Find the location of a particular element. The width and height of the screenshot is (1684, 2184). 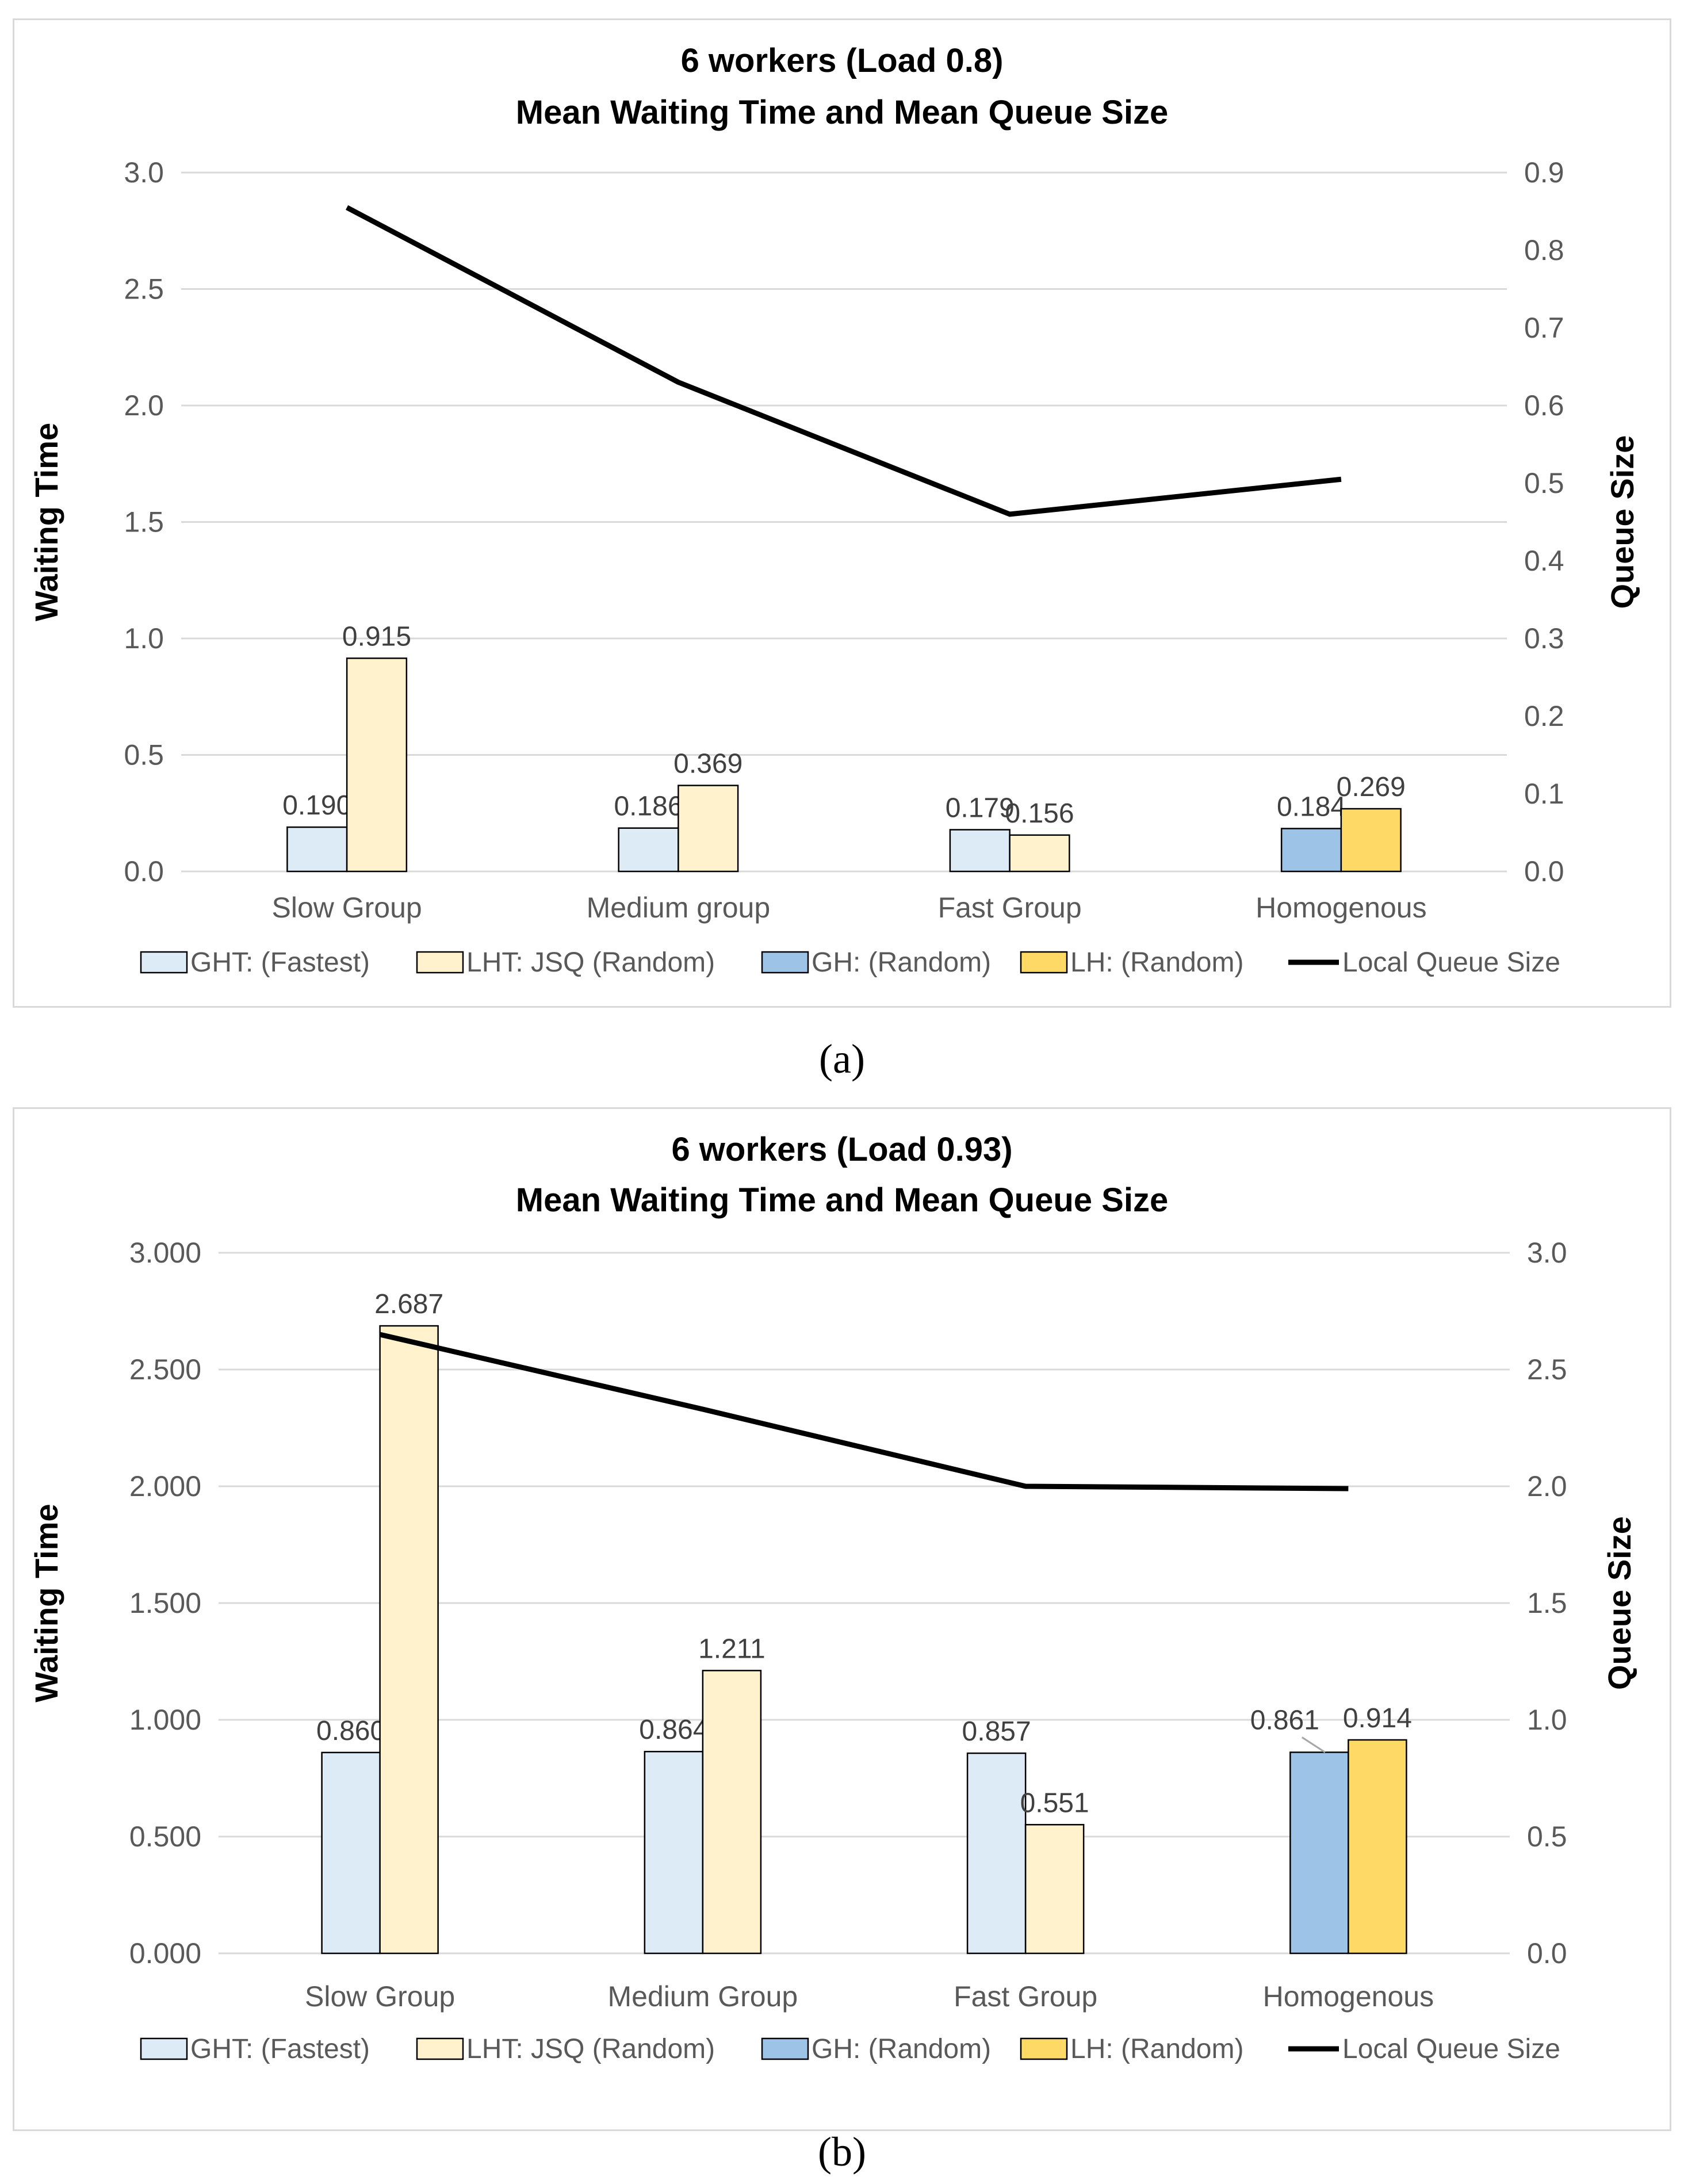

x-tick-label: Medium Group is located at coordinates (703, 1996).